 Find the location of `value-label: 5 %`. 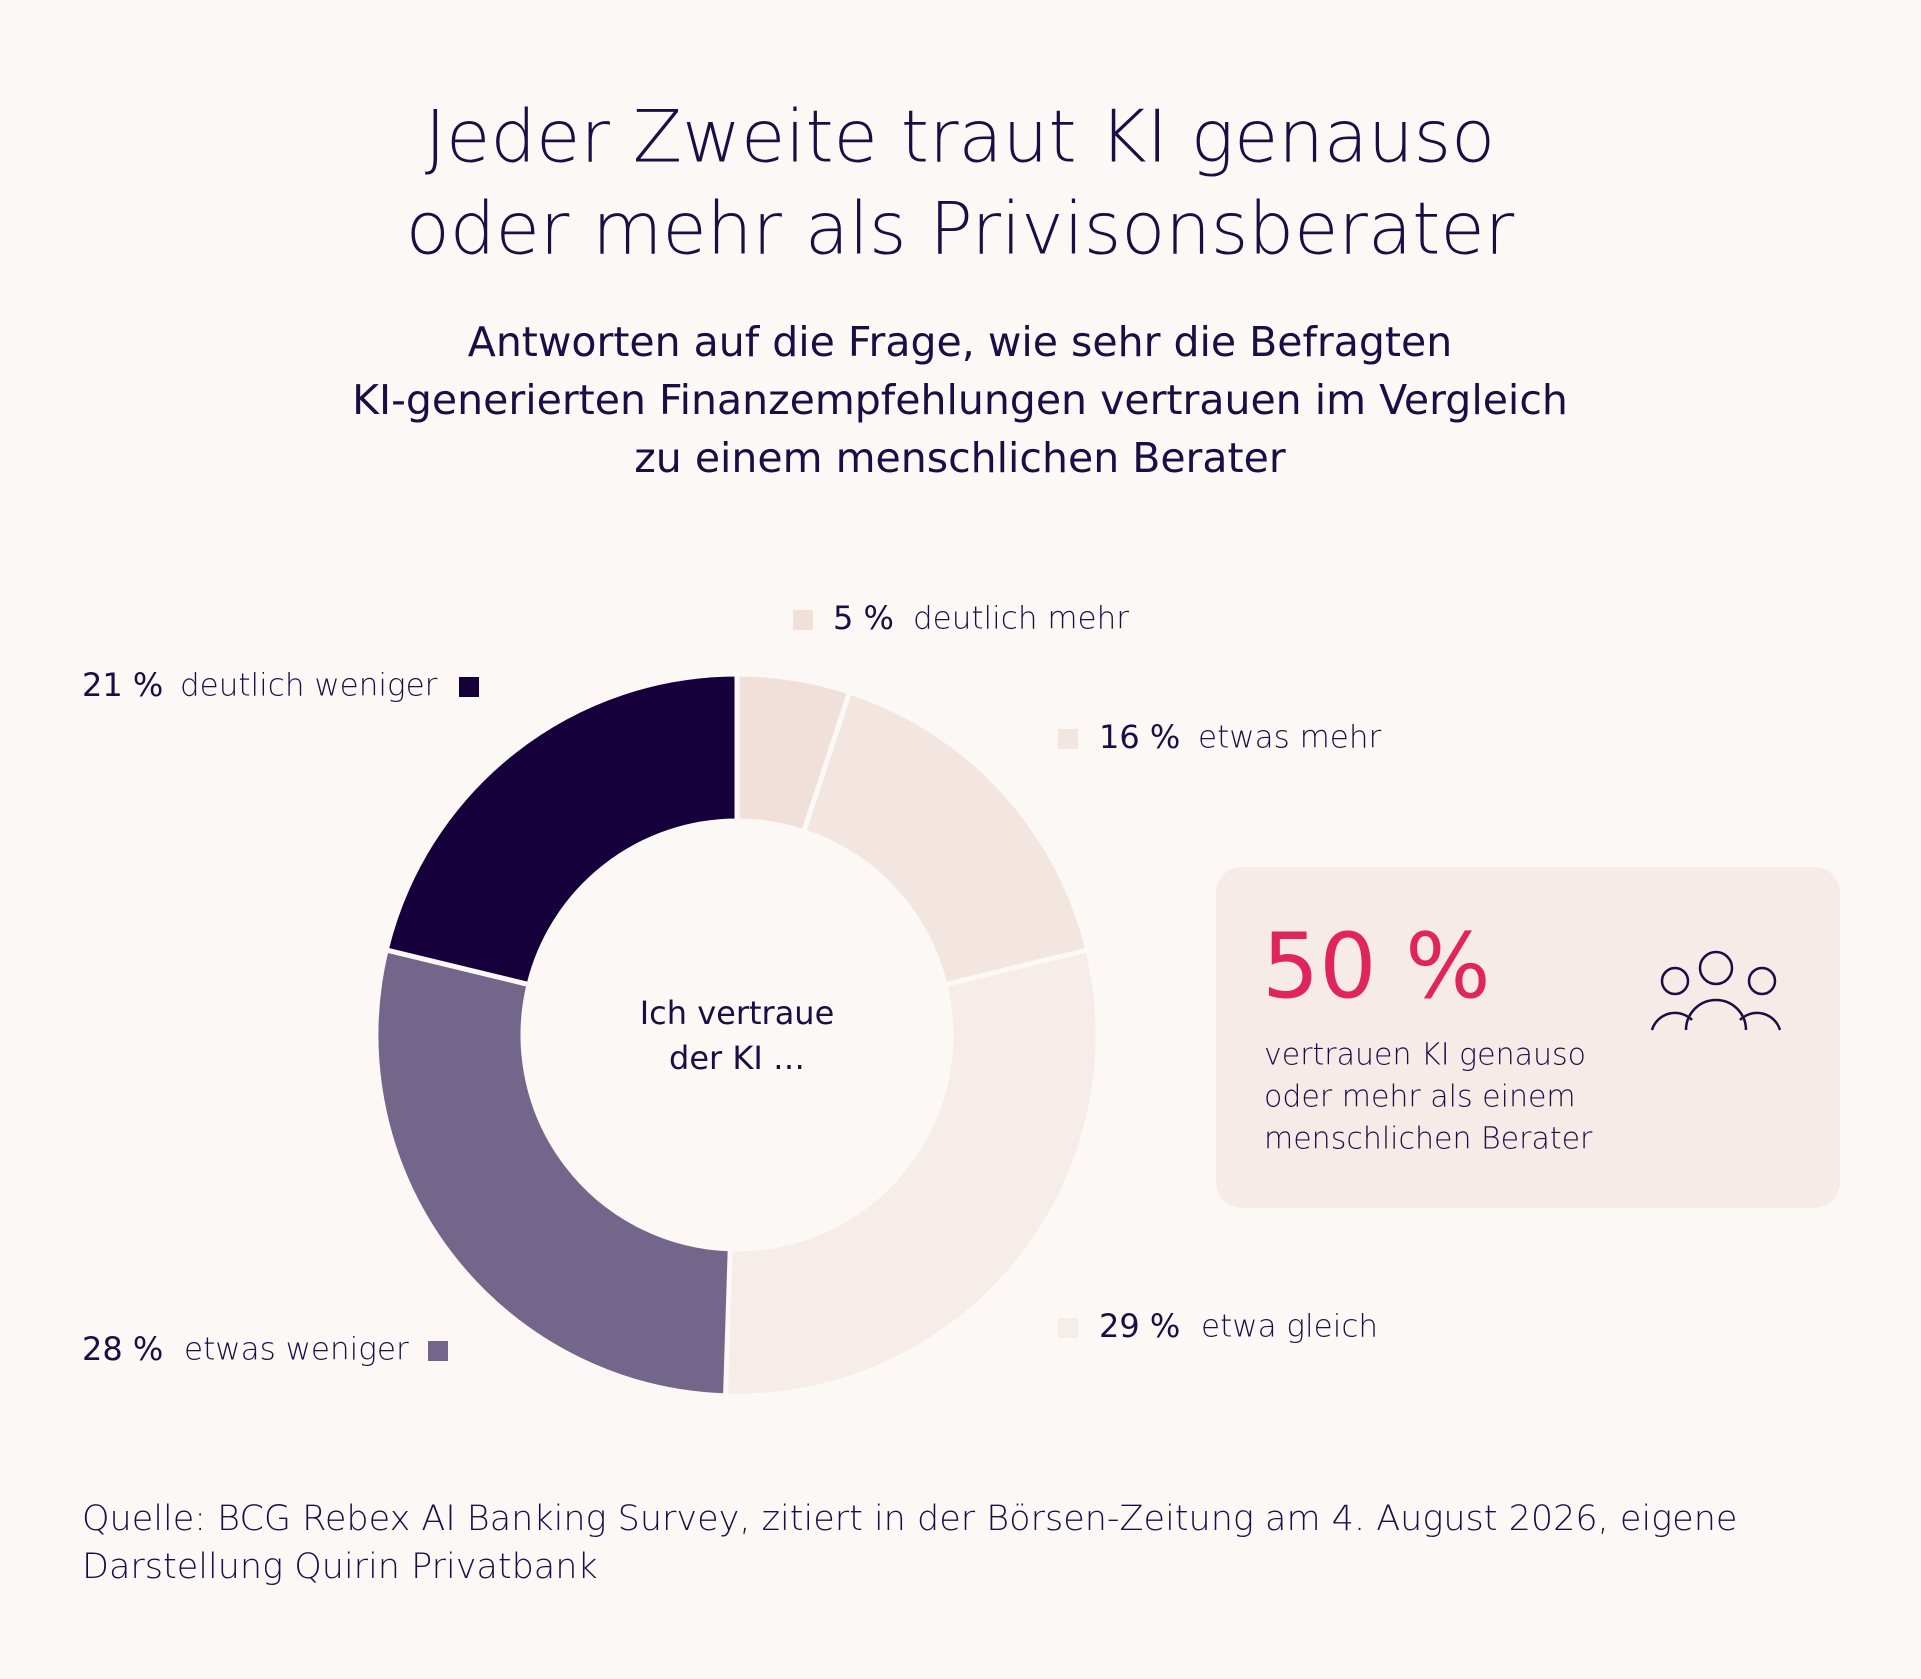

value-label: 5 % is located at coordinates (863, 618).